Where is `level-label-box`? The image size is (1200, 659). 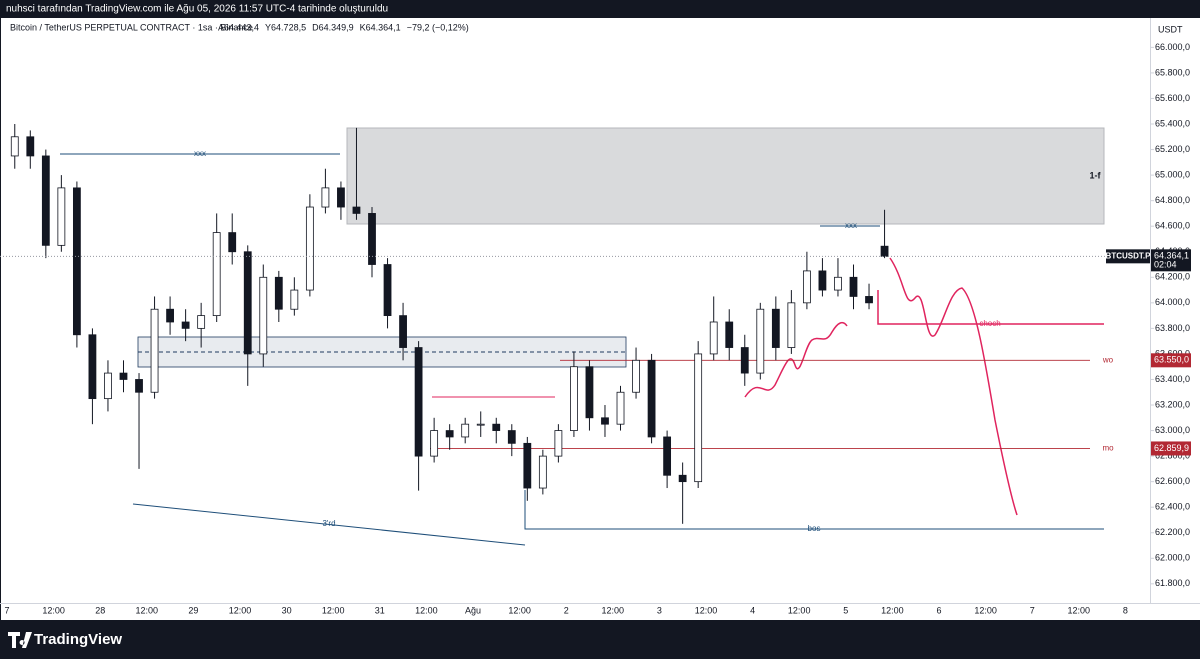
level-label-box is located at coordinates (1171, 448).